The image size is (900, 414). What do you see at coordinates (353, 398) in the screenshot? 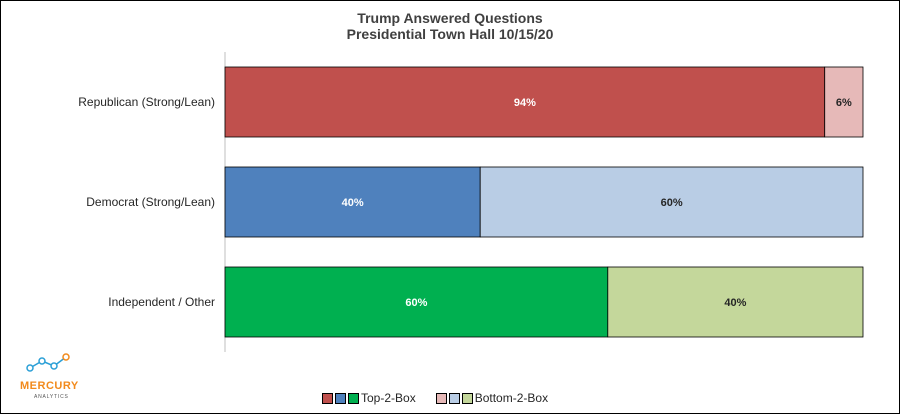
I see `legend-swatch-independent-top` at bounding box center [353, 398].